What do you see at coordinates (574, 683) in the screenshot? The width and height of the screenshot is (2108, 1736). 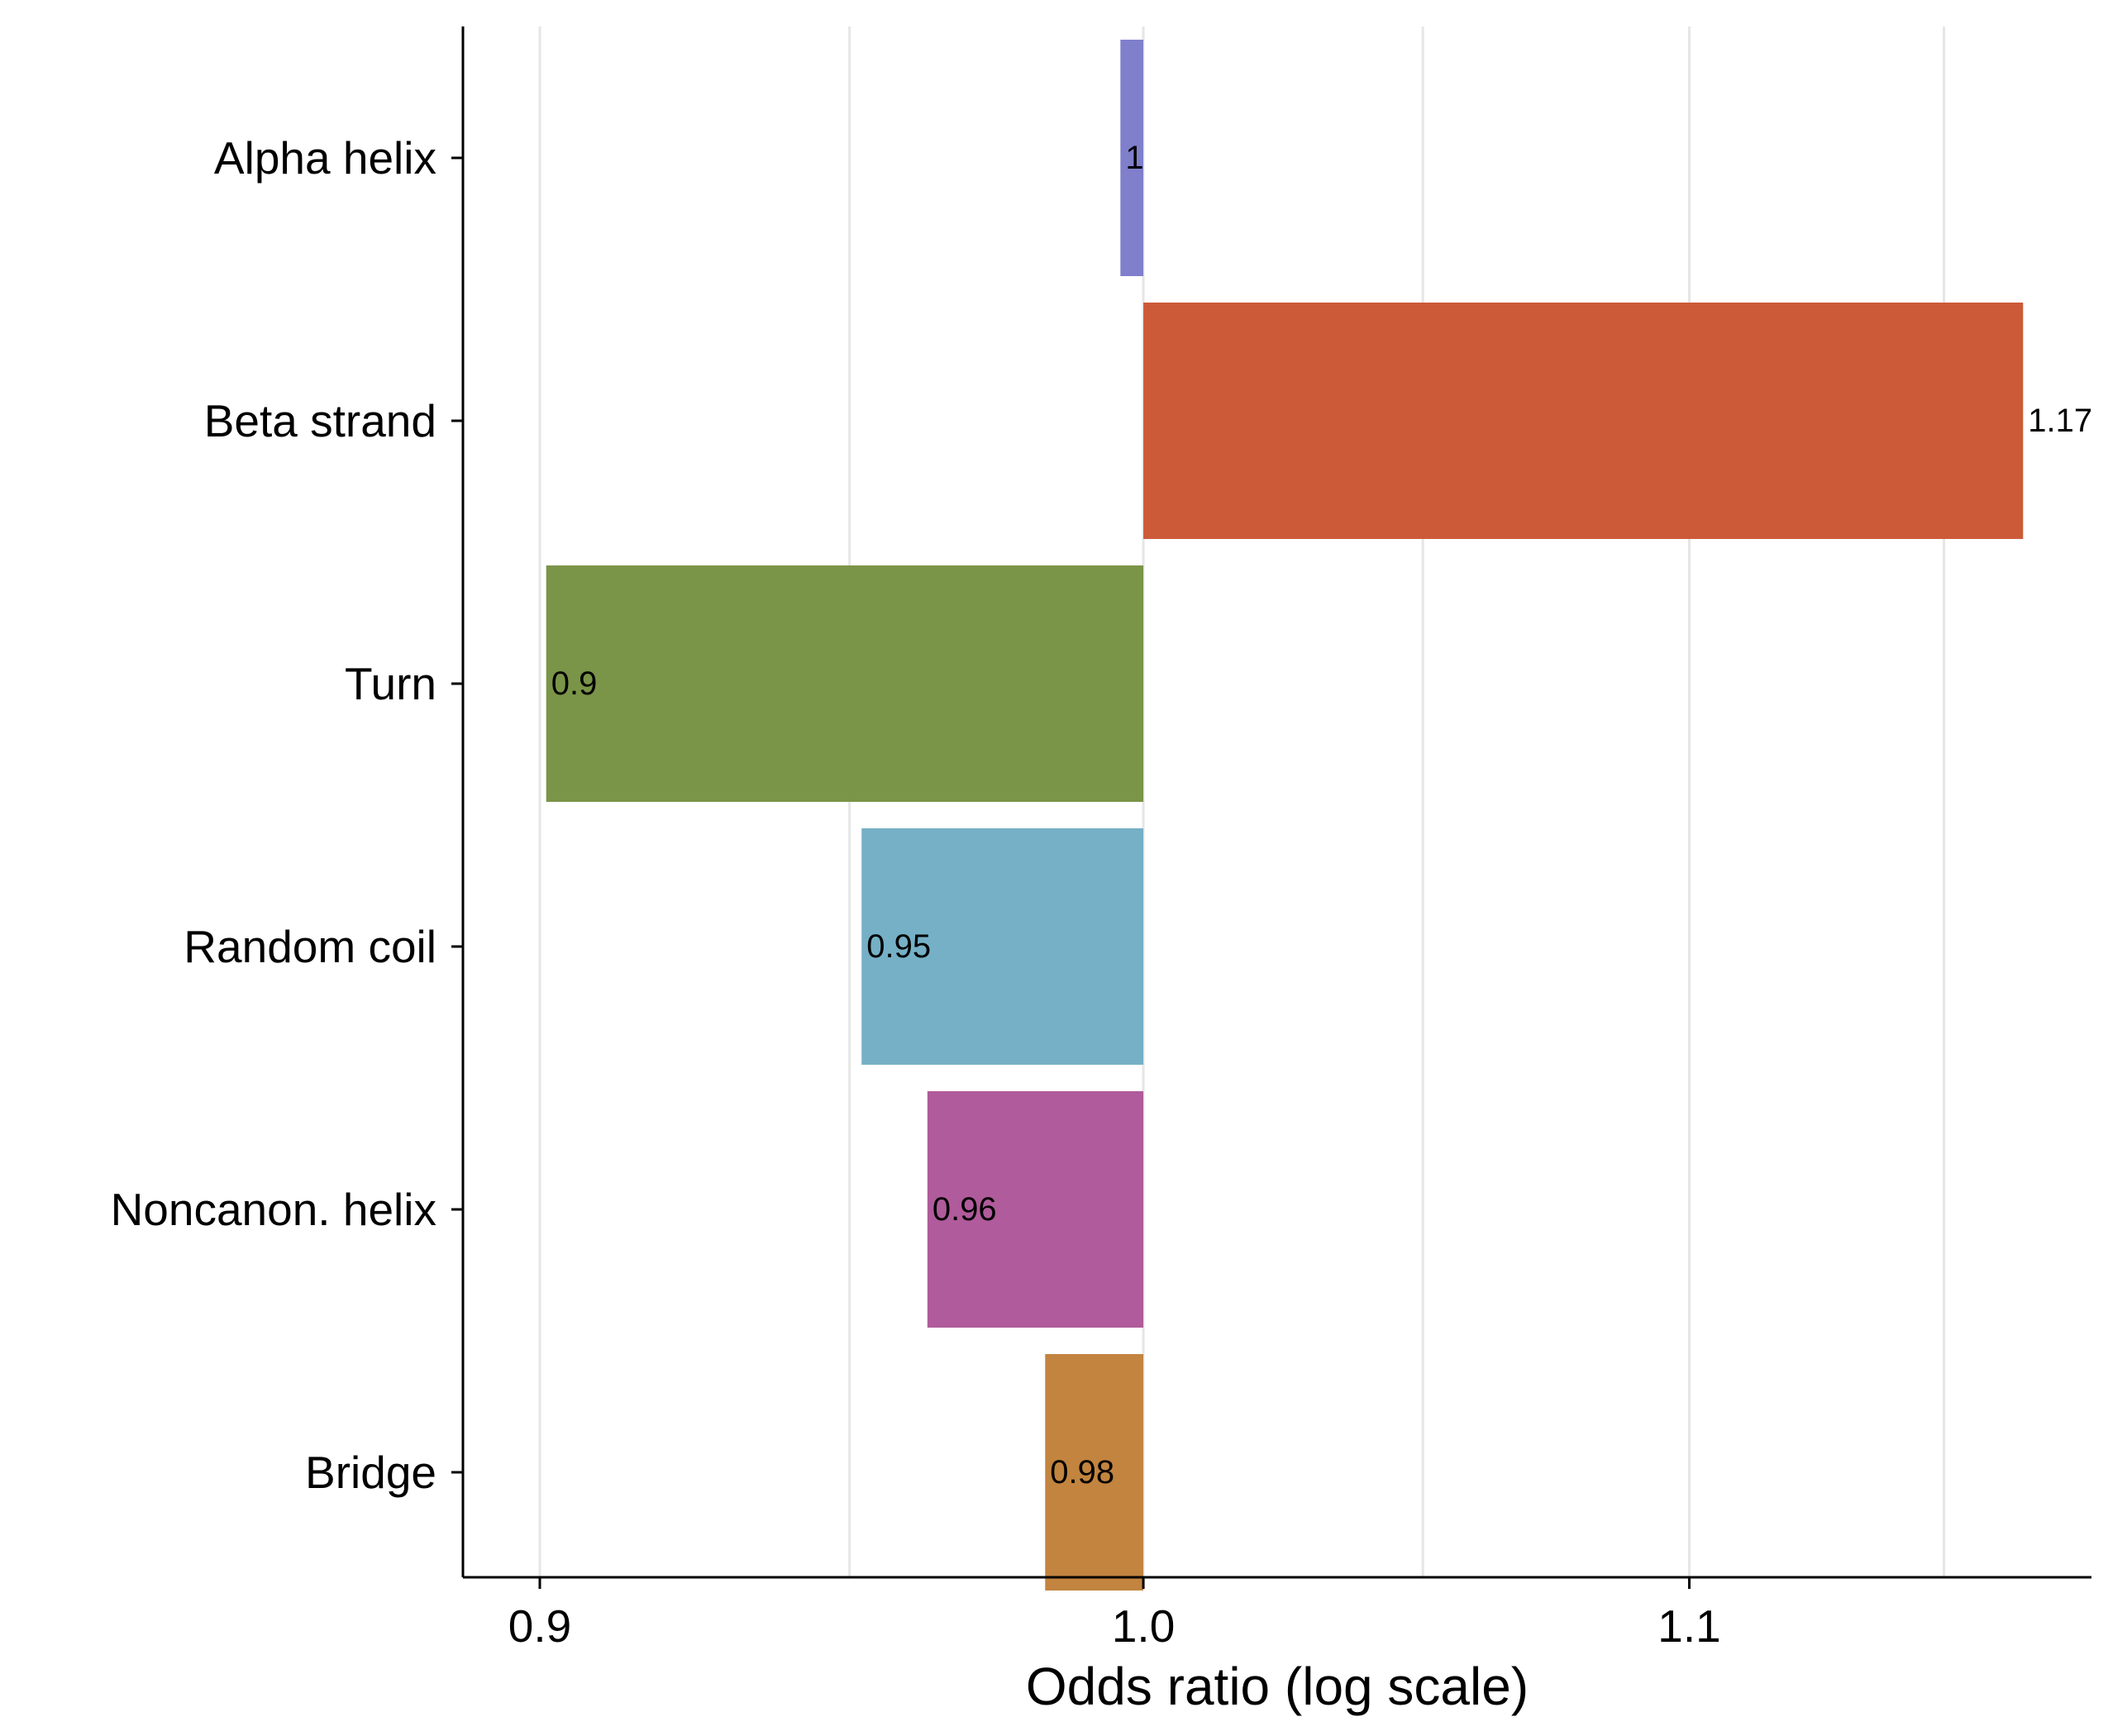 I see `data-label: 0.9` at bounding box center [574, 683].